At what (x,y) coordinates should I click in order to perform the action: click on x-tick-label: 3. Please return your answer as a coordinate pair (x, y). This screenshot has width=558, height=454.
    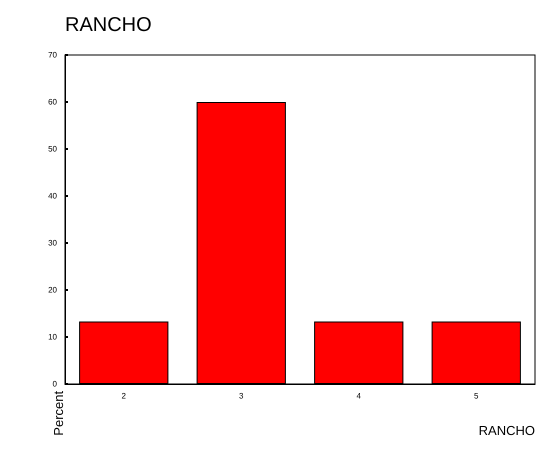
    Looking at the image, I should click on (241, 396).